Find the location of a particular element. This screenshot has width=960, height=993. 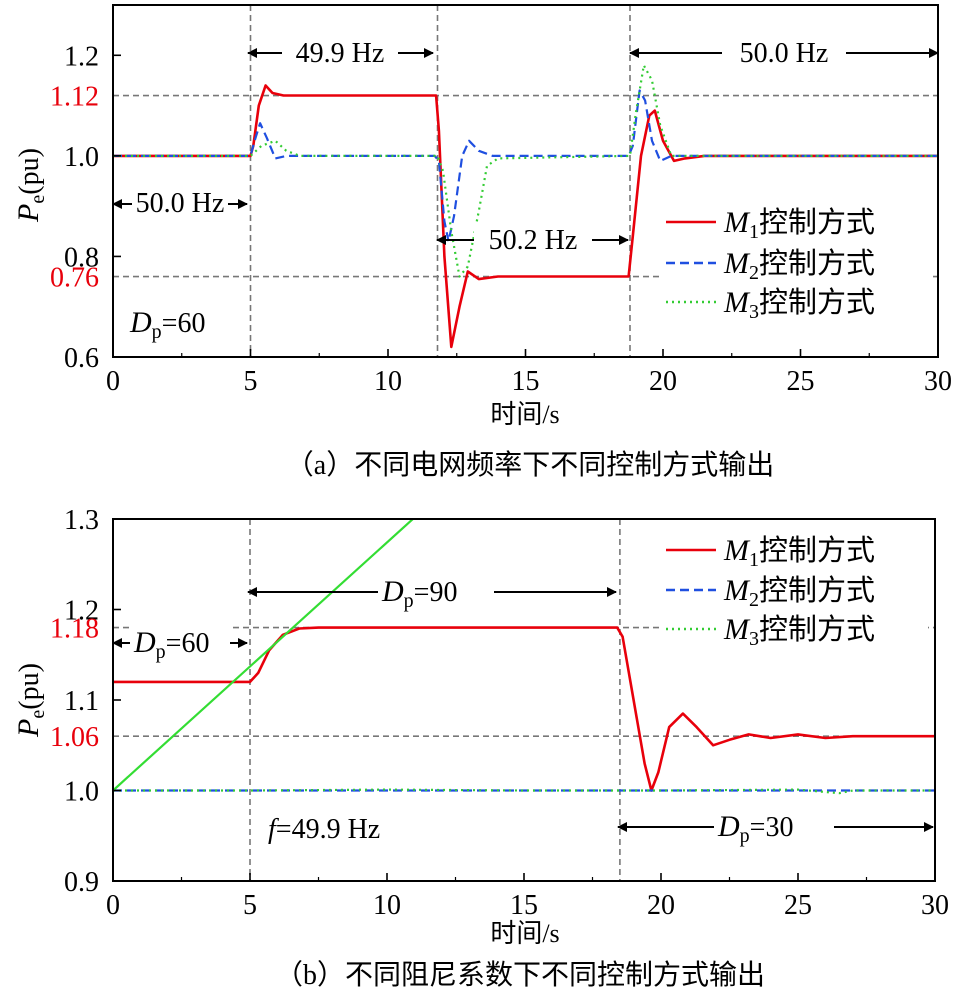

annotation-f-step2-a: 50.2 Hz is located at coordinates (533, 240).